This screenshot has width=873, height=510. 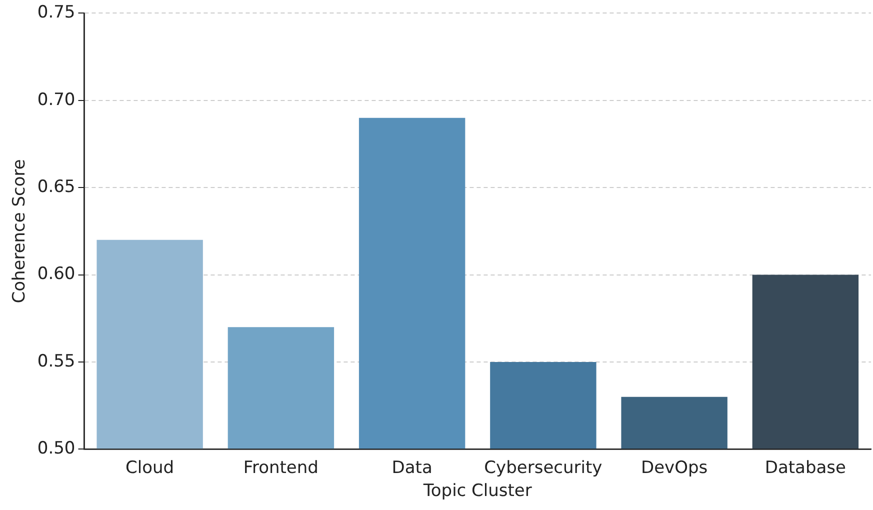 I want to click on x-tick-label: Data, so click(x=412, y=468).